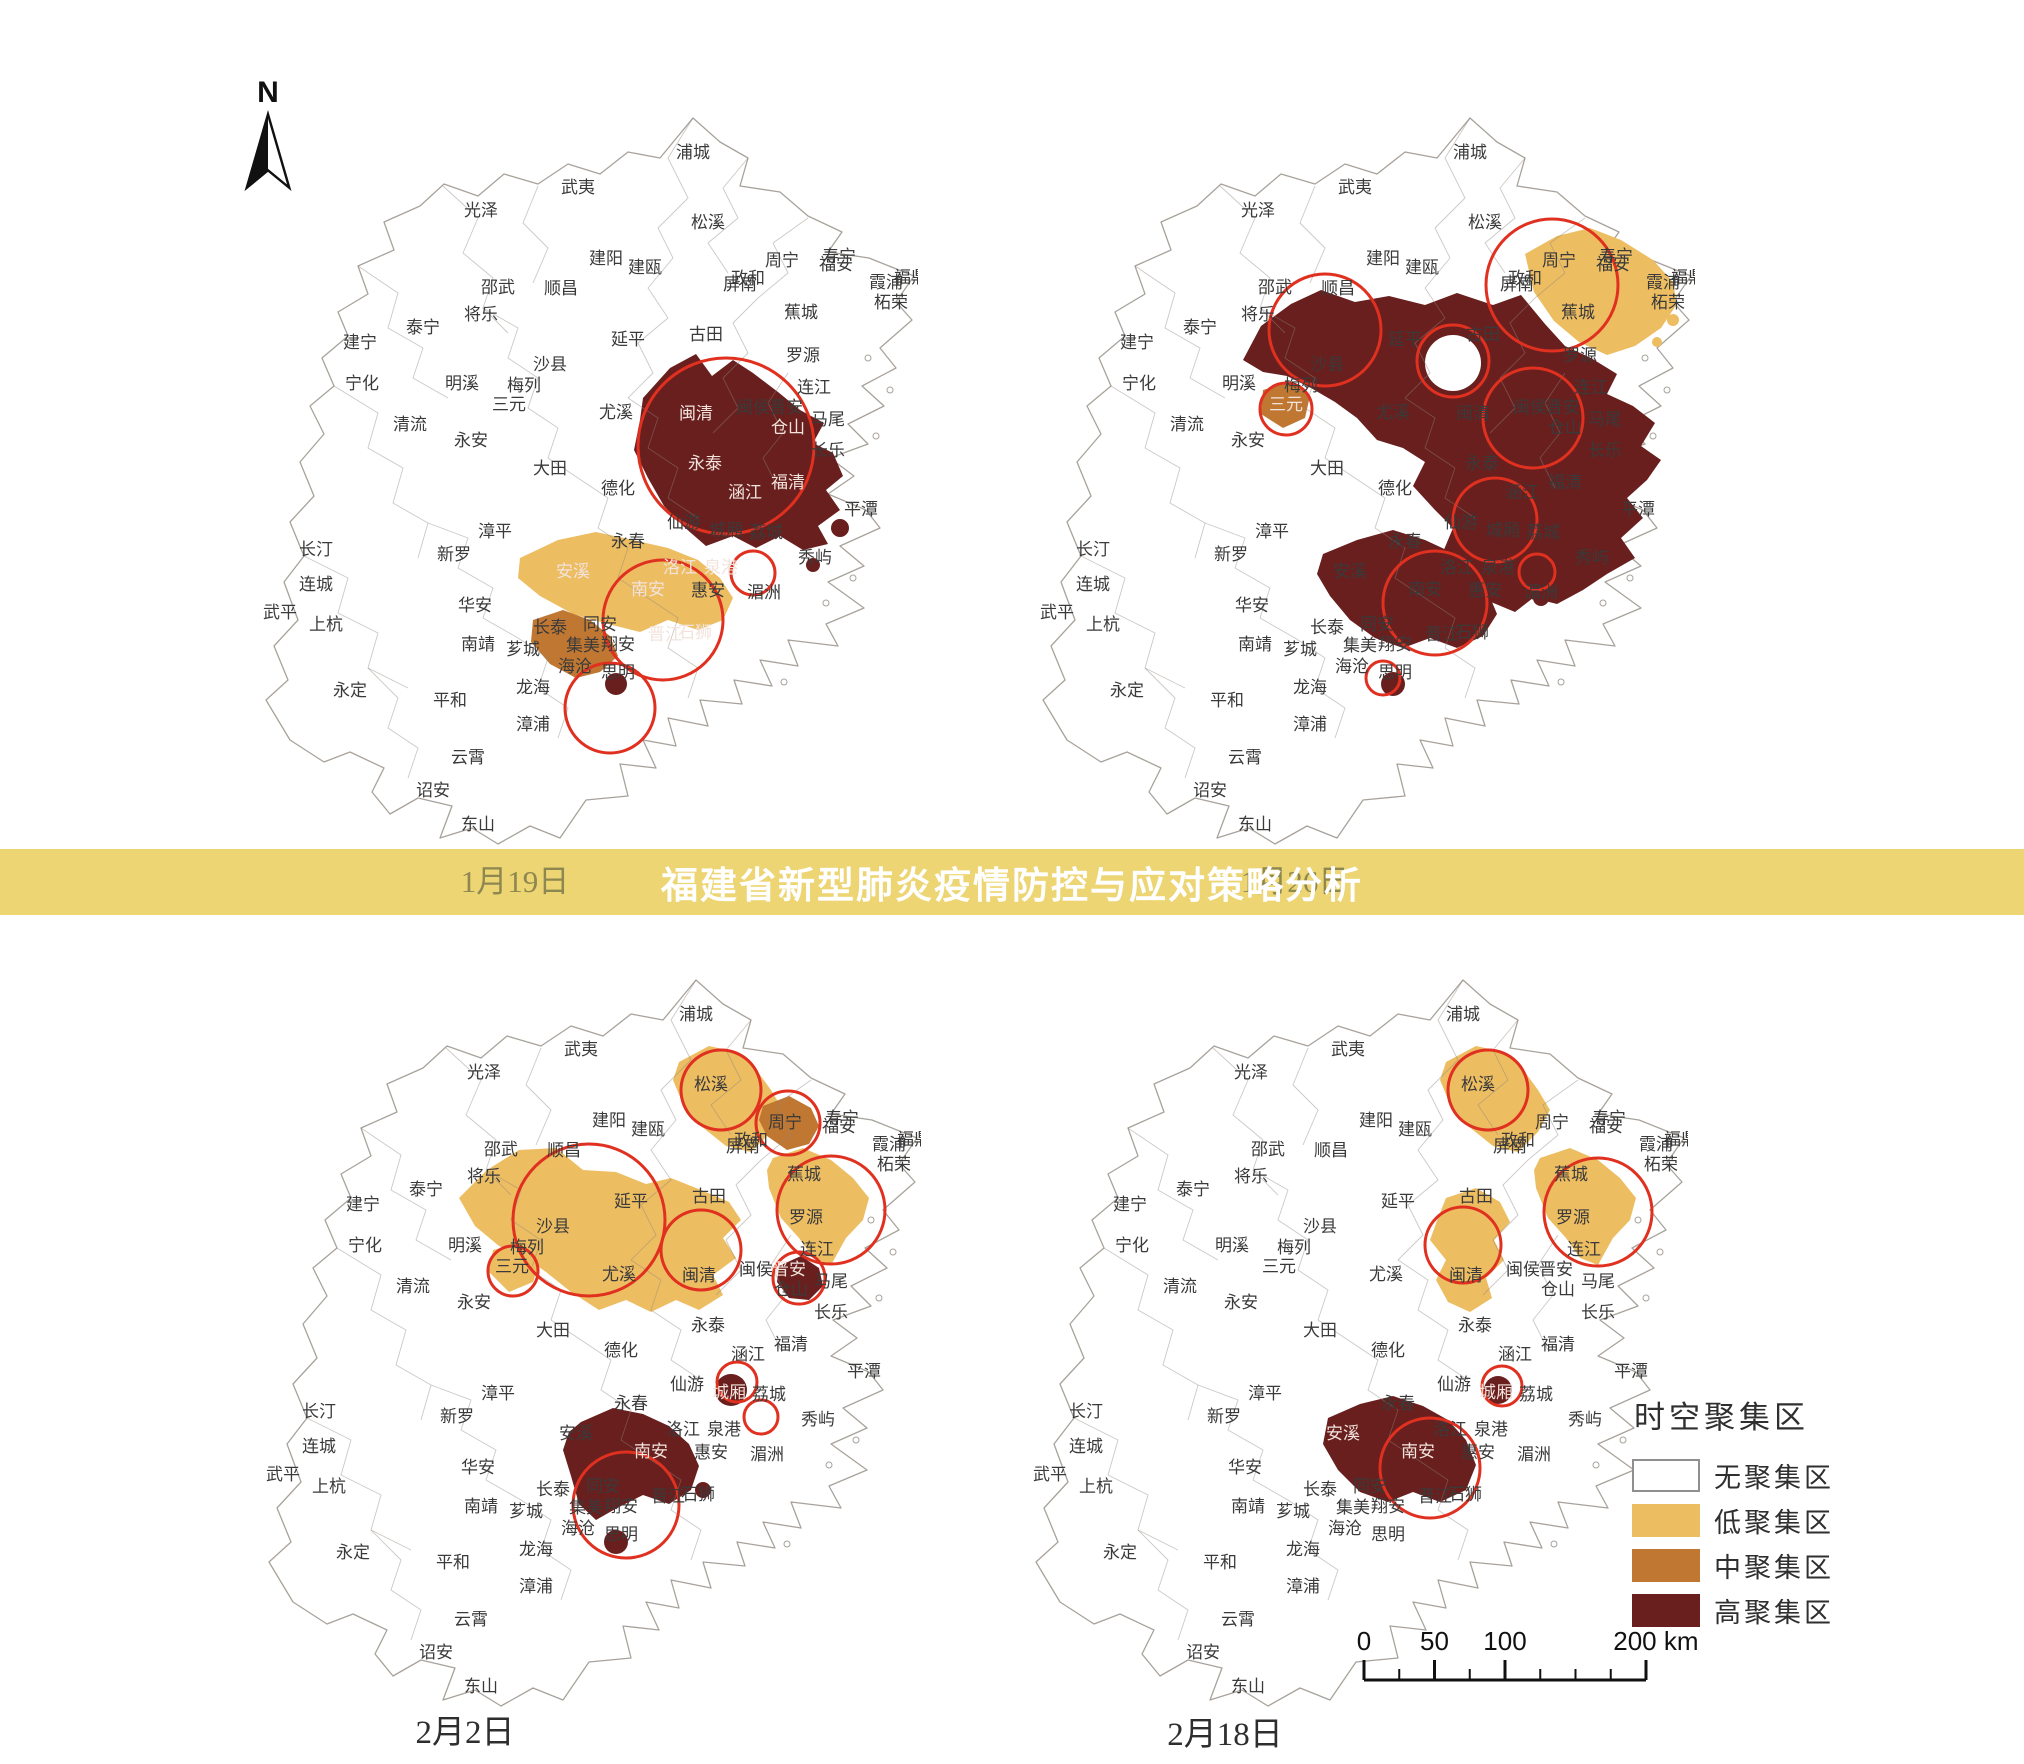 This screenshot has width=2024, height=1764. I want to click on county-label: 东山, so click(1255, 824).